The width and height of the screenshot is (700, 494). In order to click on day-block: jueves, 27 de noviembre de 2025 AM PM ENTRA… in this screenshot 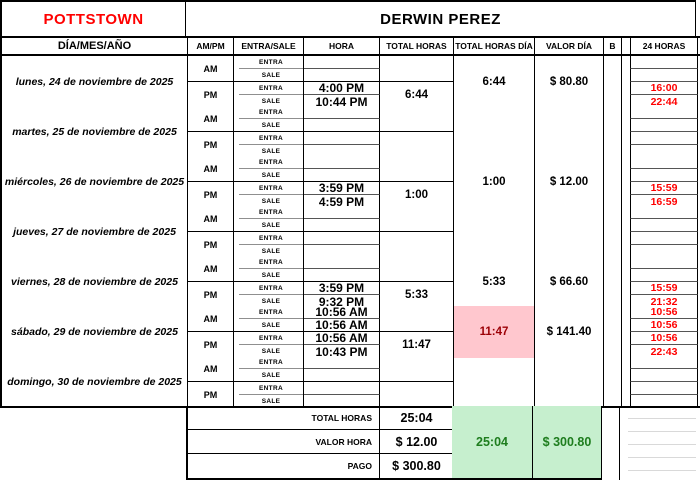, I will do `click(350, 232)`.